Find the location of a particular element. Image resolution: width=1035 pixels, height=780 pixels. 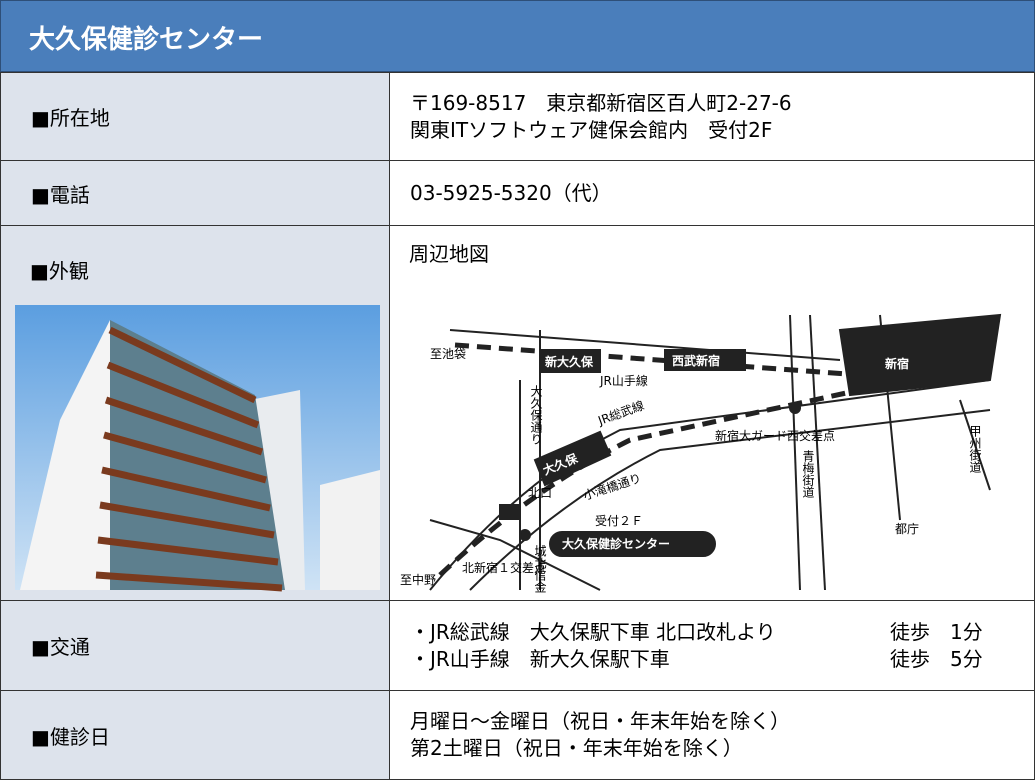

map-label: 城北信金 is located at coordinates (540, 569).